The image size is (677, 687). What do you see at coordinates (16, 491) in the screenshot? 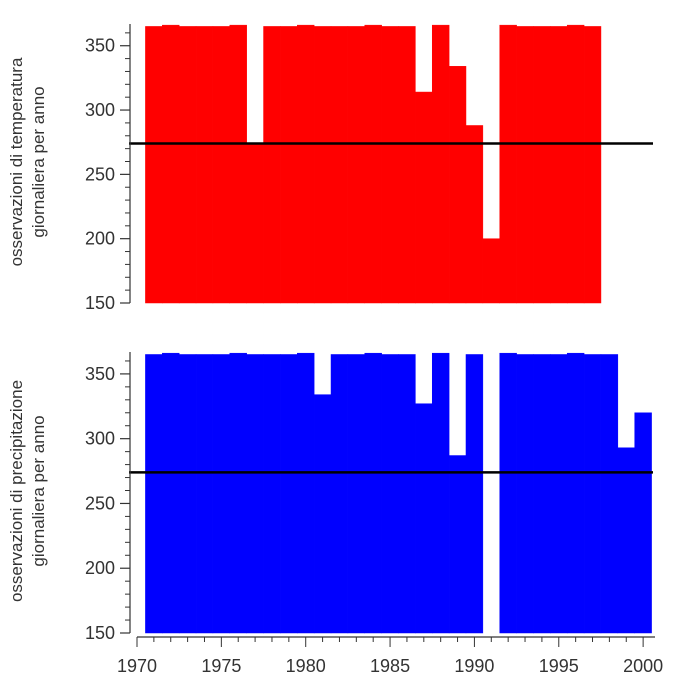
I see `precipitation-y-axis-title-line-1: osservazioni di precipitazione` at bounding box center [16, 491].